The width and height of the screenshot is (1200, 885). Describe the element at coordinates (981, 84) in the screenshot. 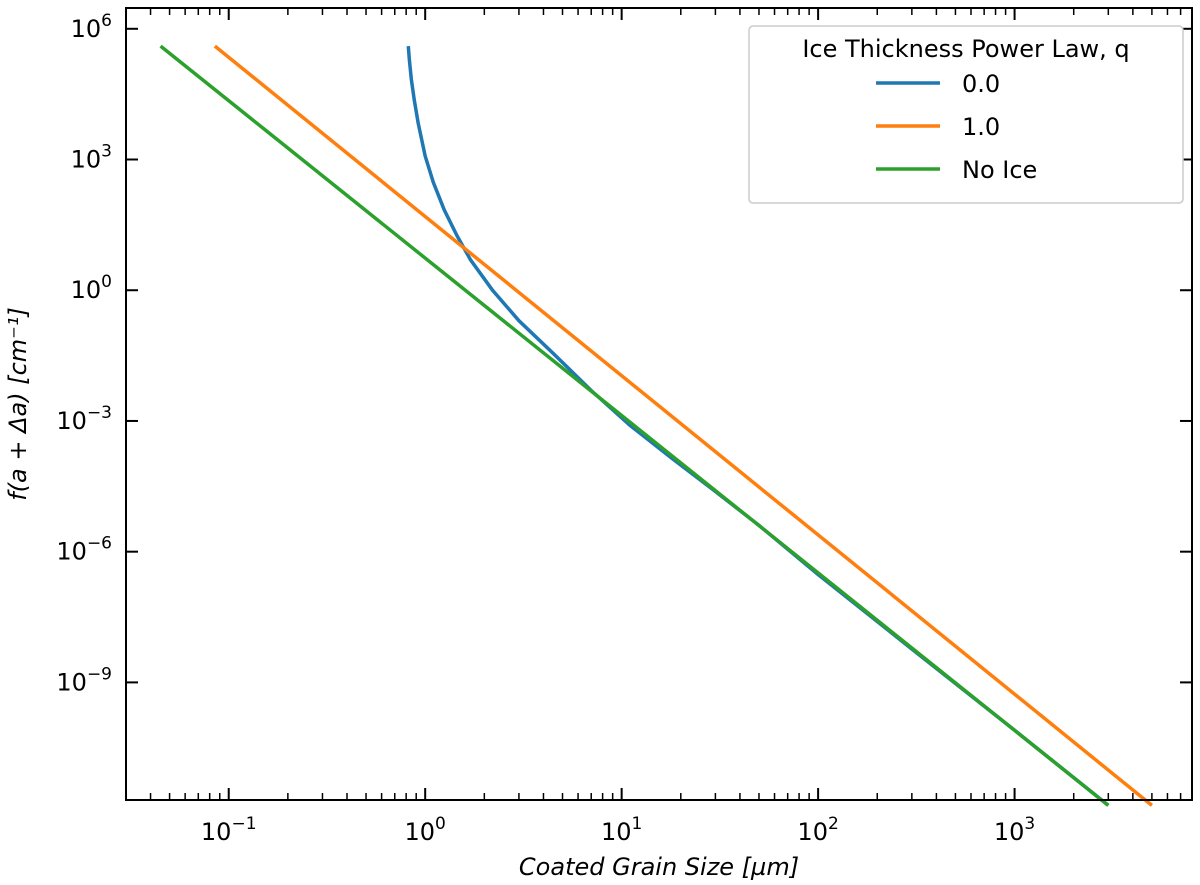

I see `legend-label: 0.0` at that location.